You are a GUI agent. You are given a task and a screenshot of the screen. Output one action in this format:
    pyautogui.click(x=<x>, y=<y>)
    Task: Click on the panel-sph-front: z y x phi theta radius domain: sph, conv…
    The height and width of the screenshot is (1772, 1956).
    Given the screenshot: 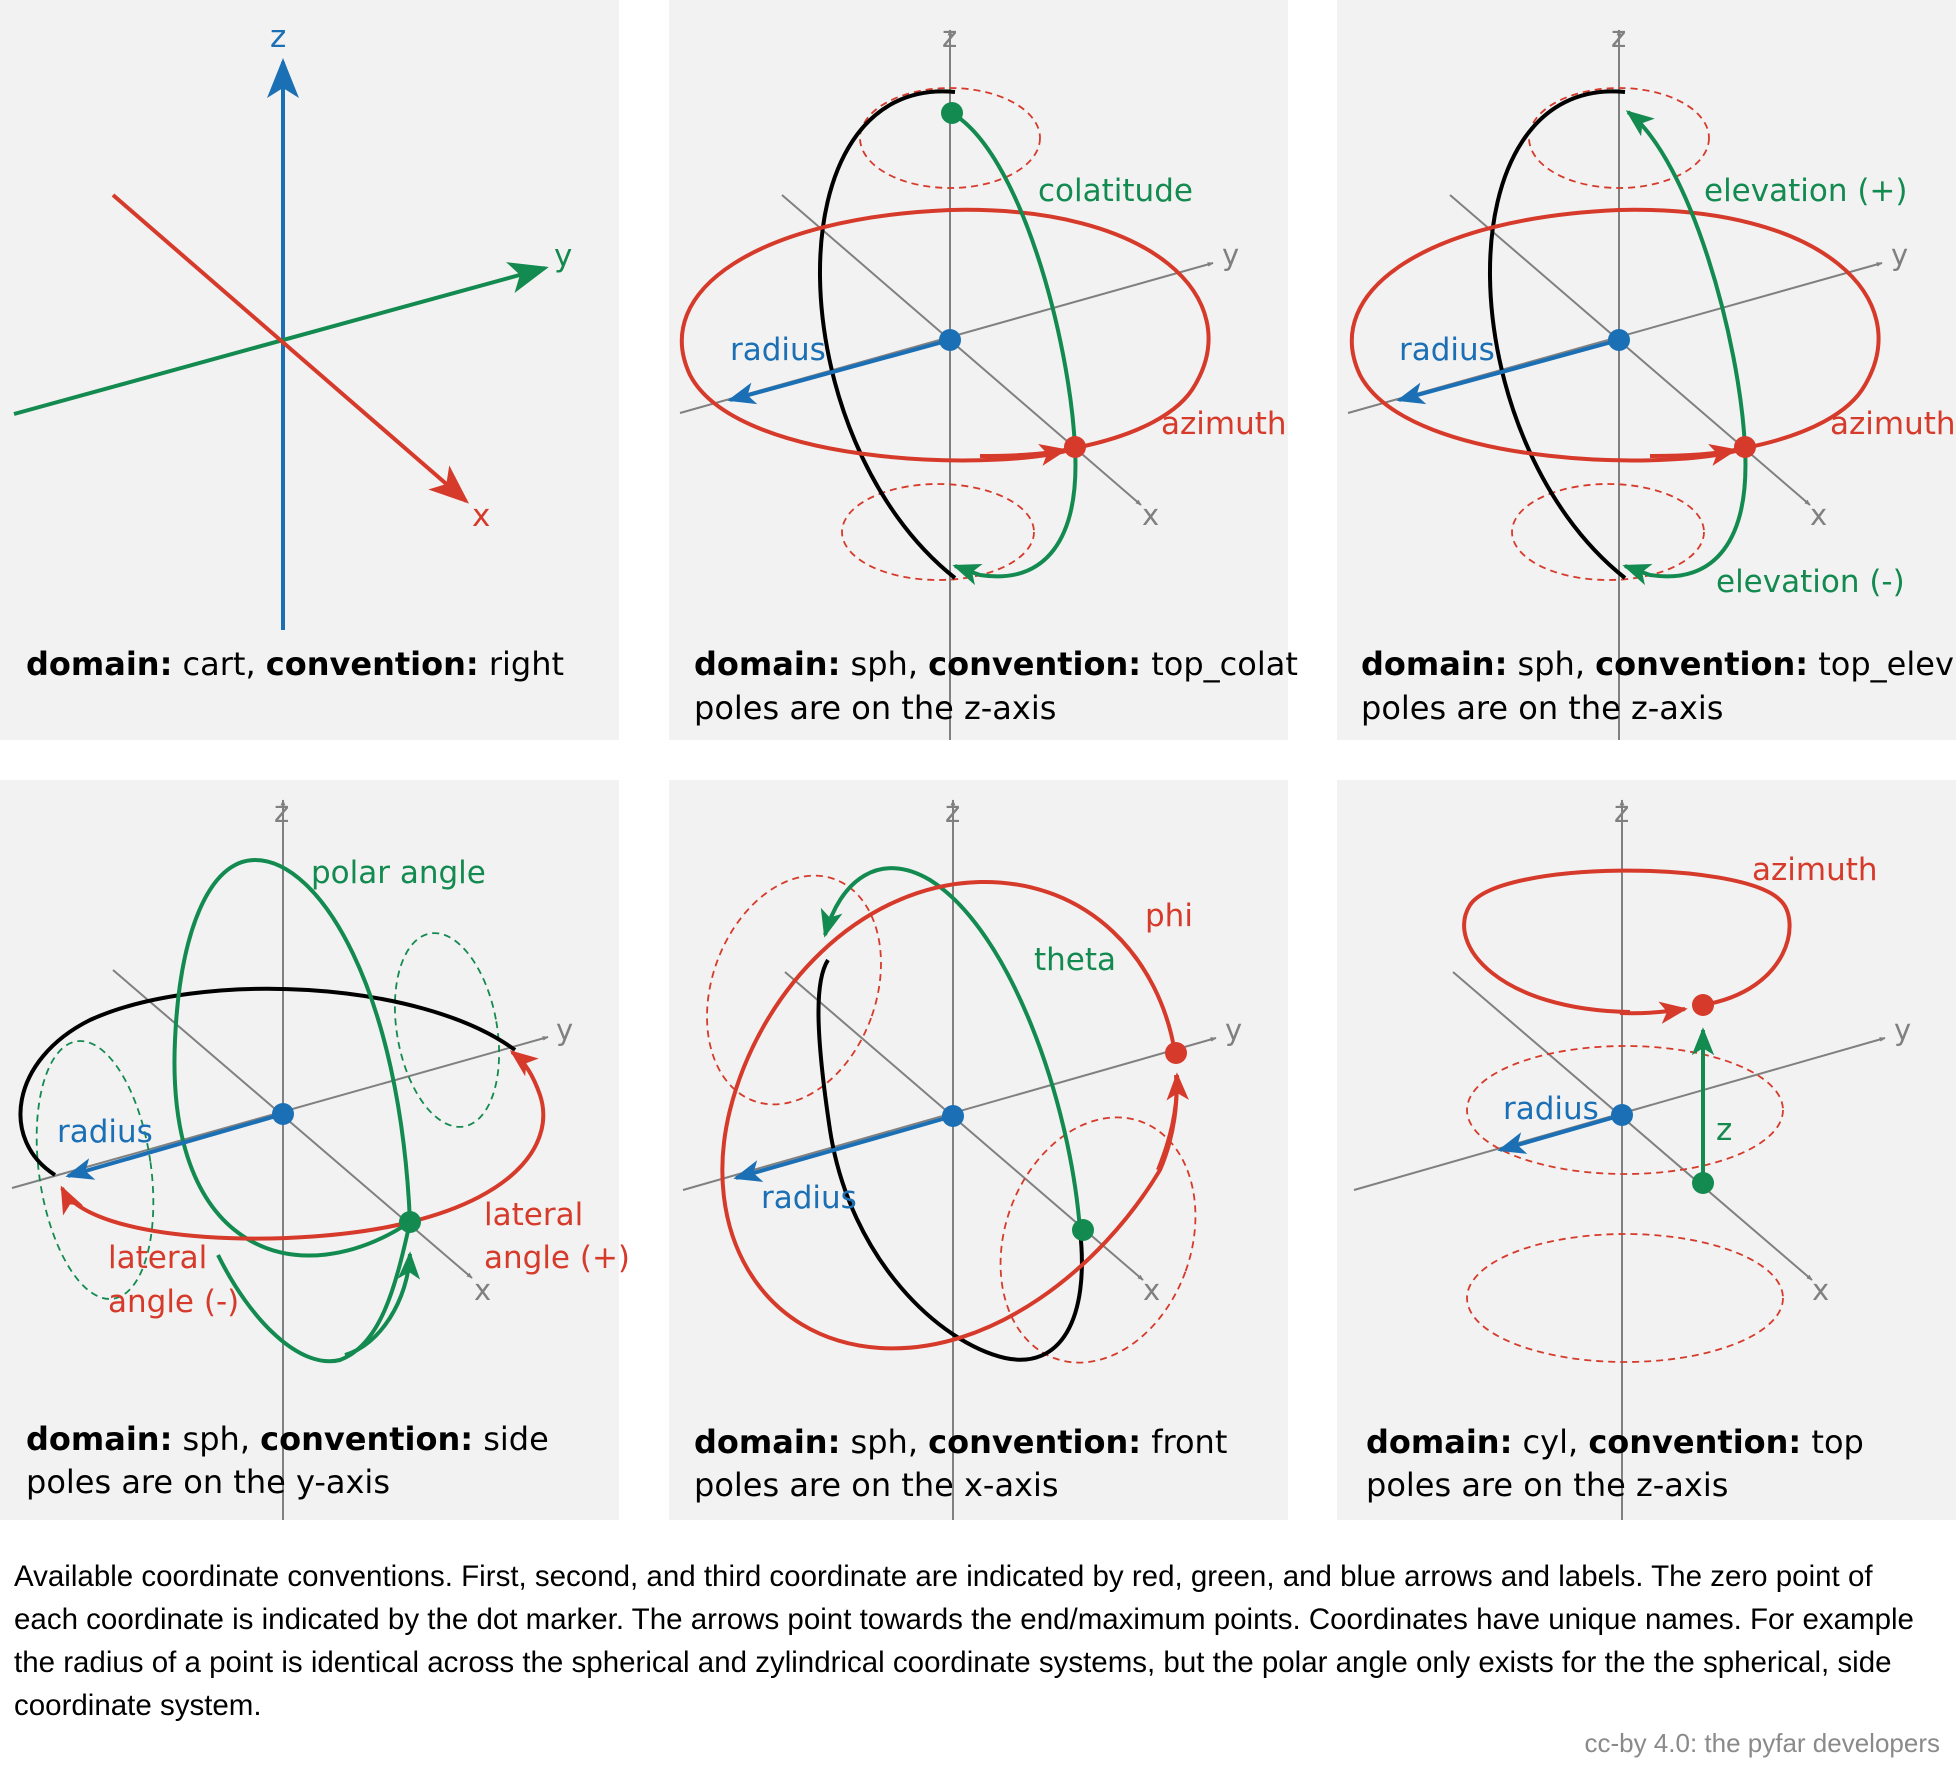 What is the action you would take?
    pyautogui.click(x=978, y=1150)
    